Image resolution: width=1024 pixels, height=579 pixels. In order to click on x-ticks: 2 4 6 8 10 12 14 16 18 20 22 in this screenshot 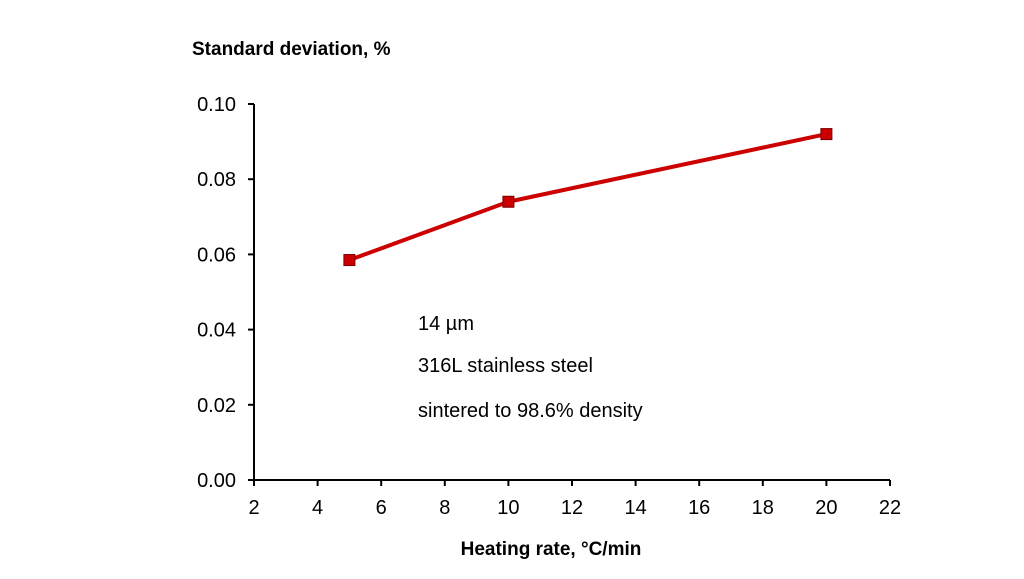, I will do `click(574, 499)`.